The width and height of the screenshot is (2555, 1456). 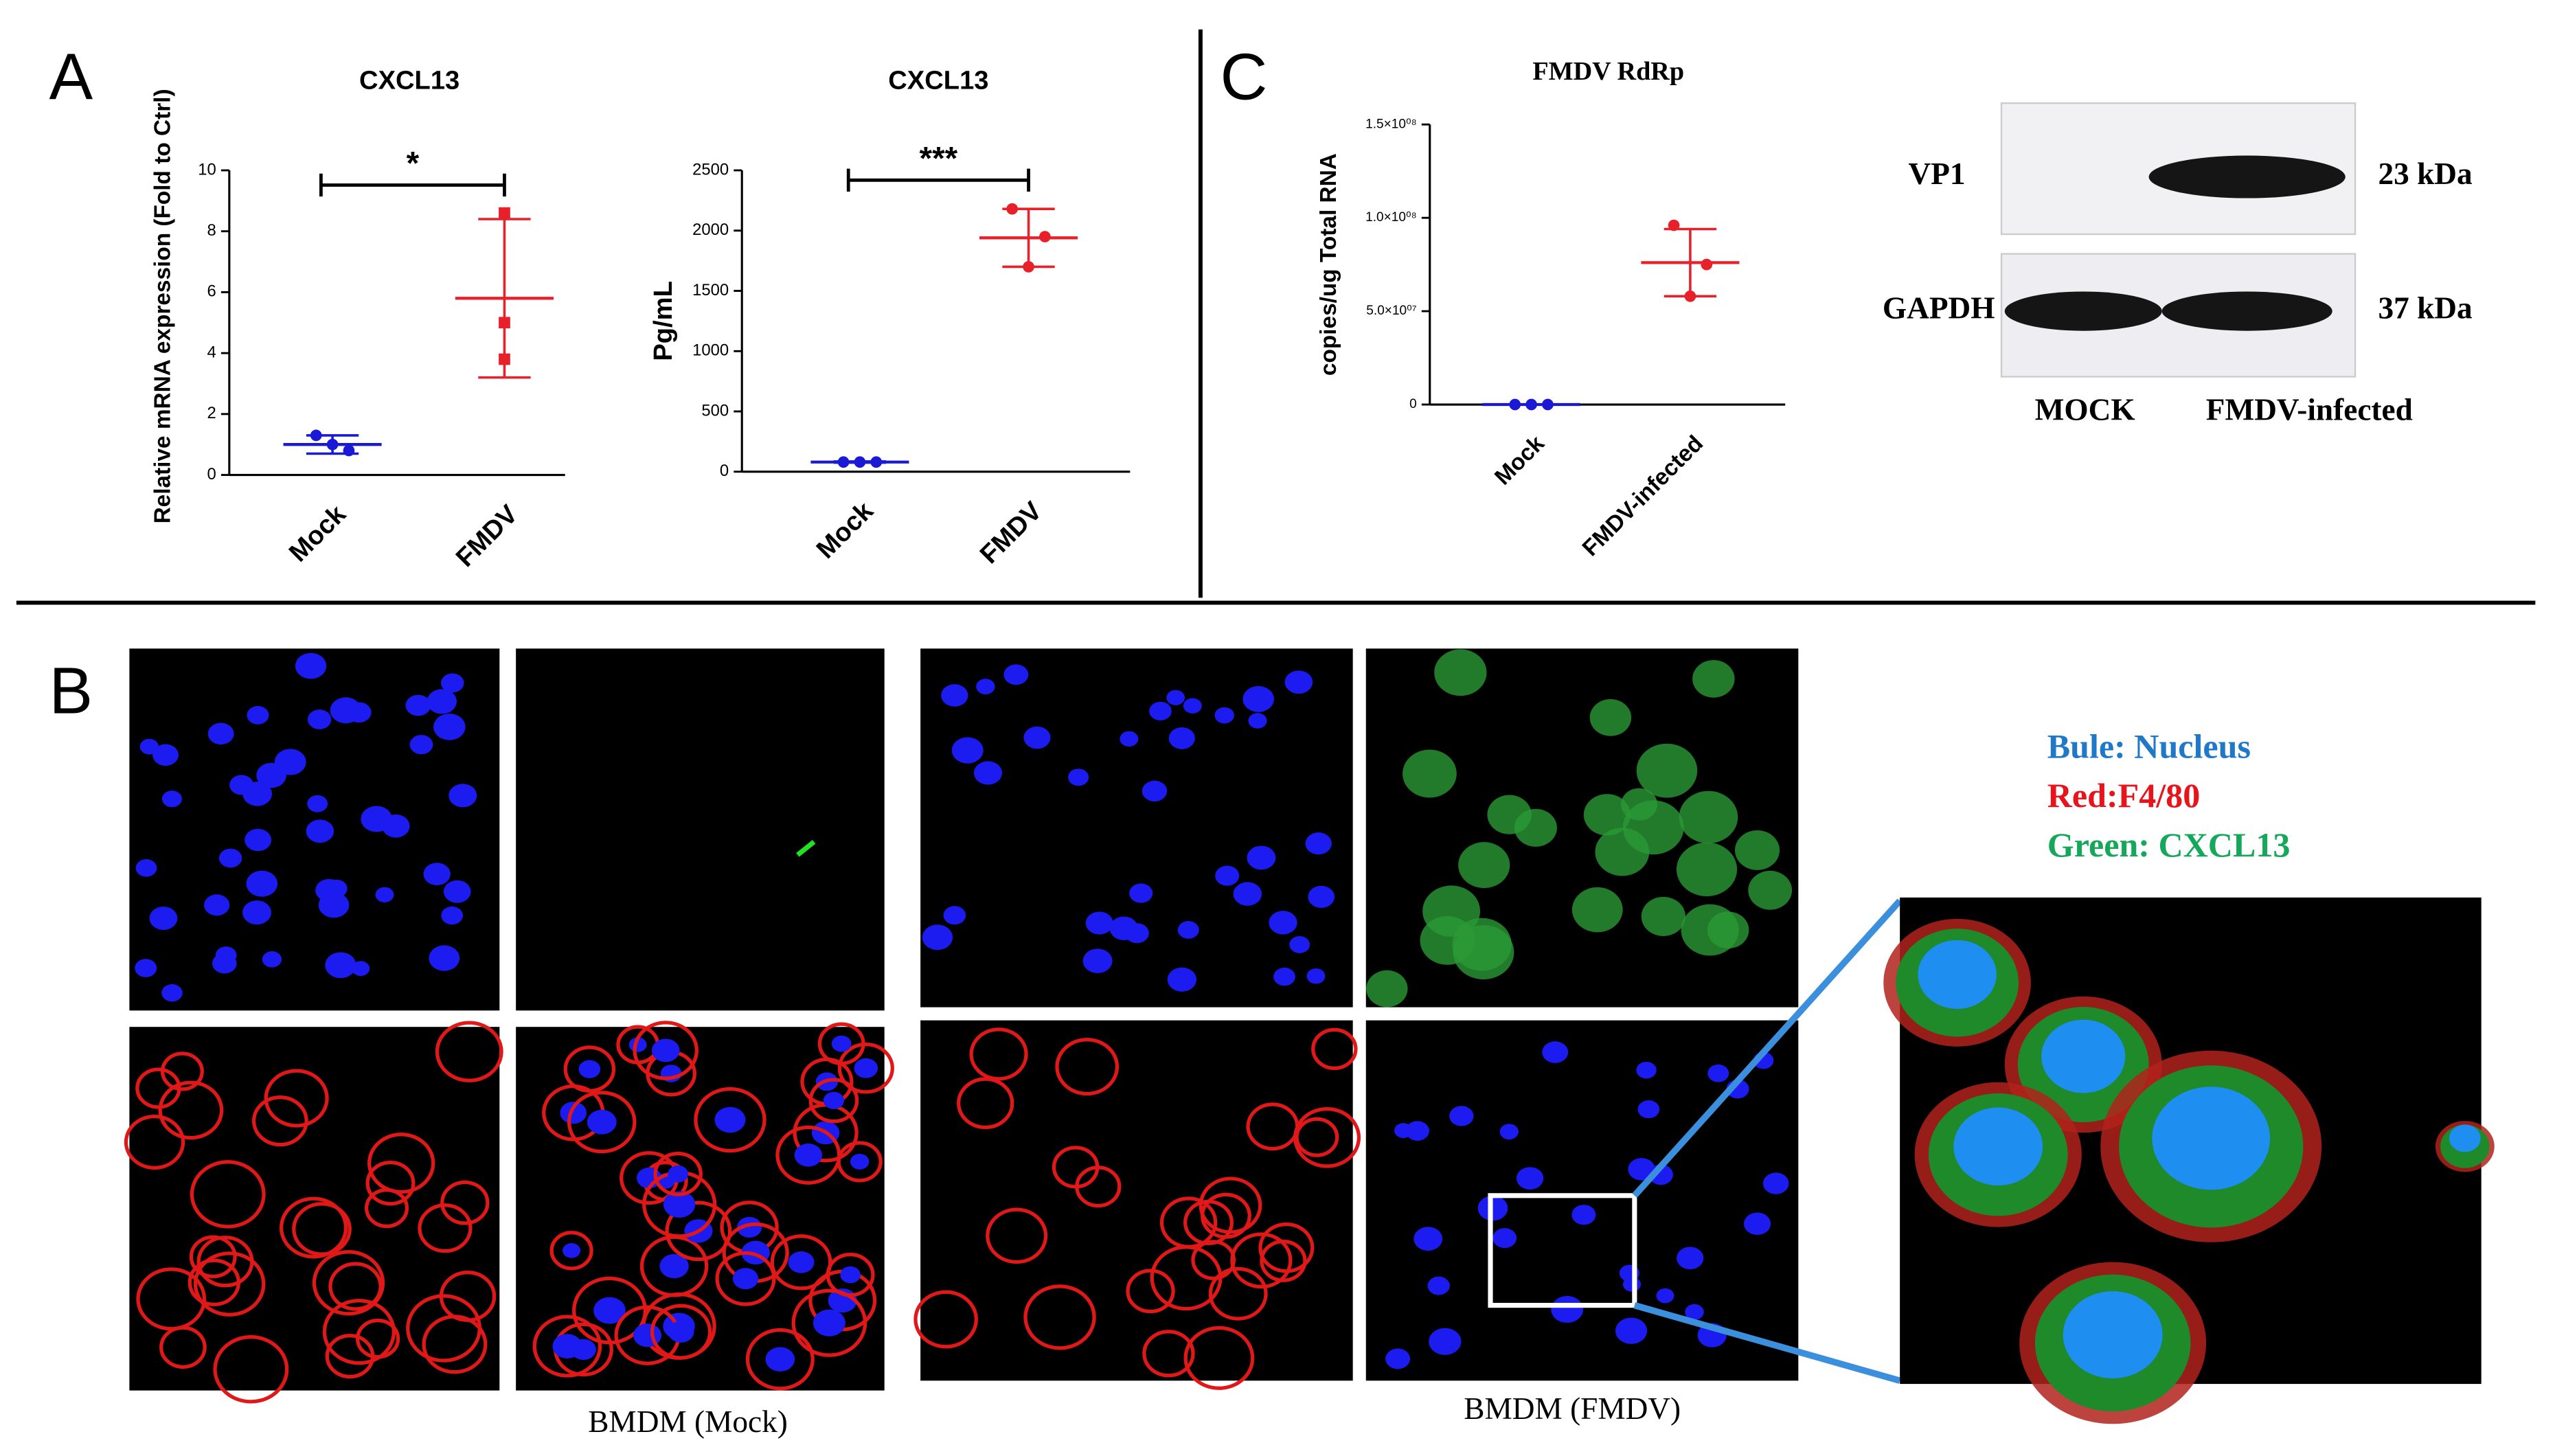 What do you see at coordinates (1391, 217) in the screenshot?
I see `y-tick-label: 1.0×10⁰⁸` at bounding box center [1391, 217].